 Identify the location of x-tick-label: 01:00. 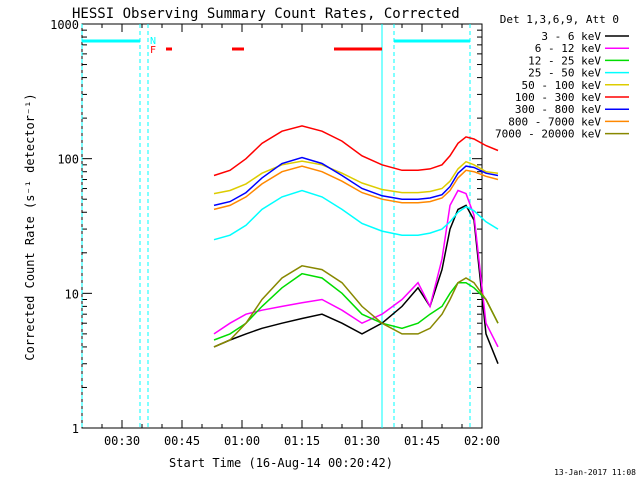
(242, 441).